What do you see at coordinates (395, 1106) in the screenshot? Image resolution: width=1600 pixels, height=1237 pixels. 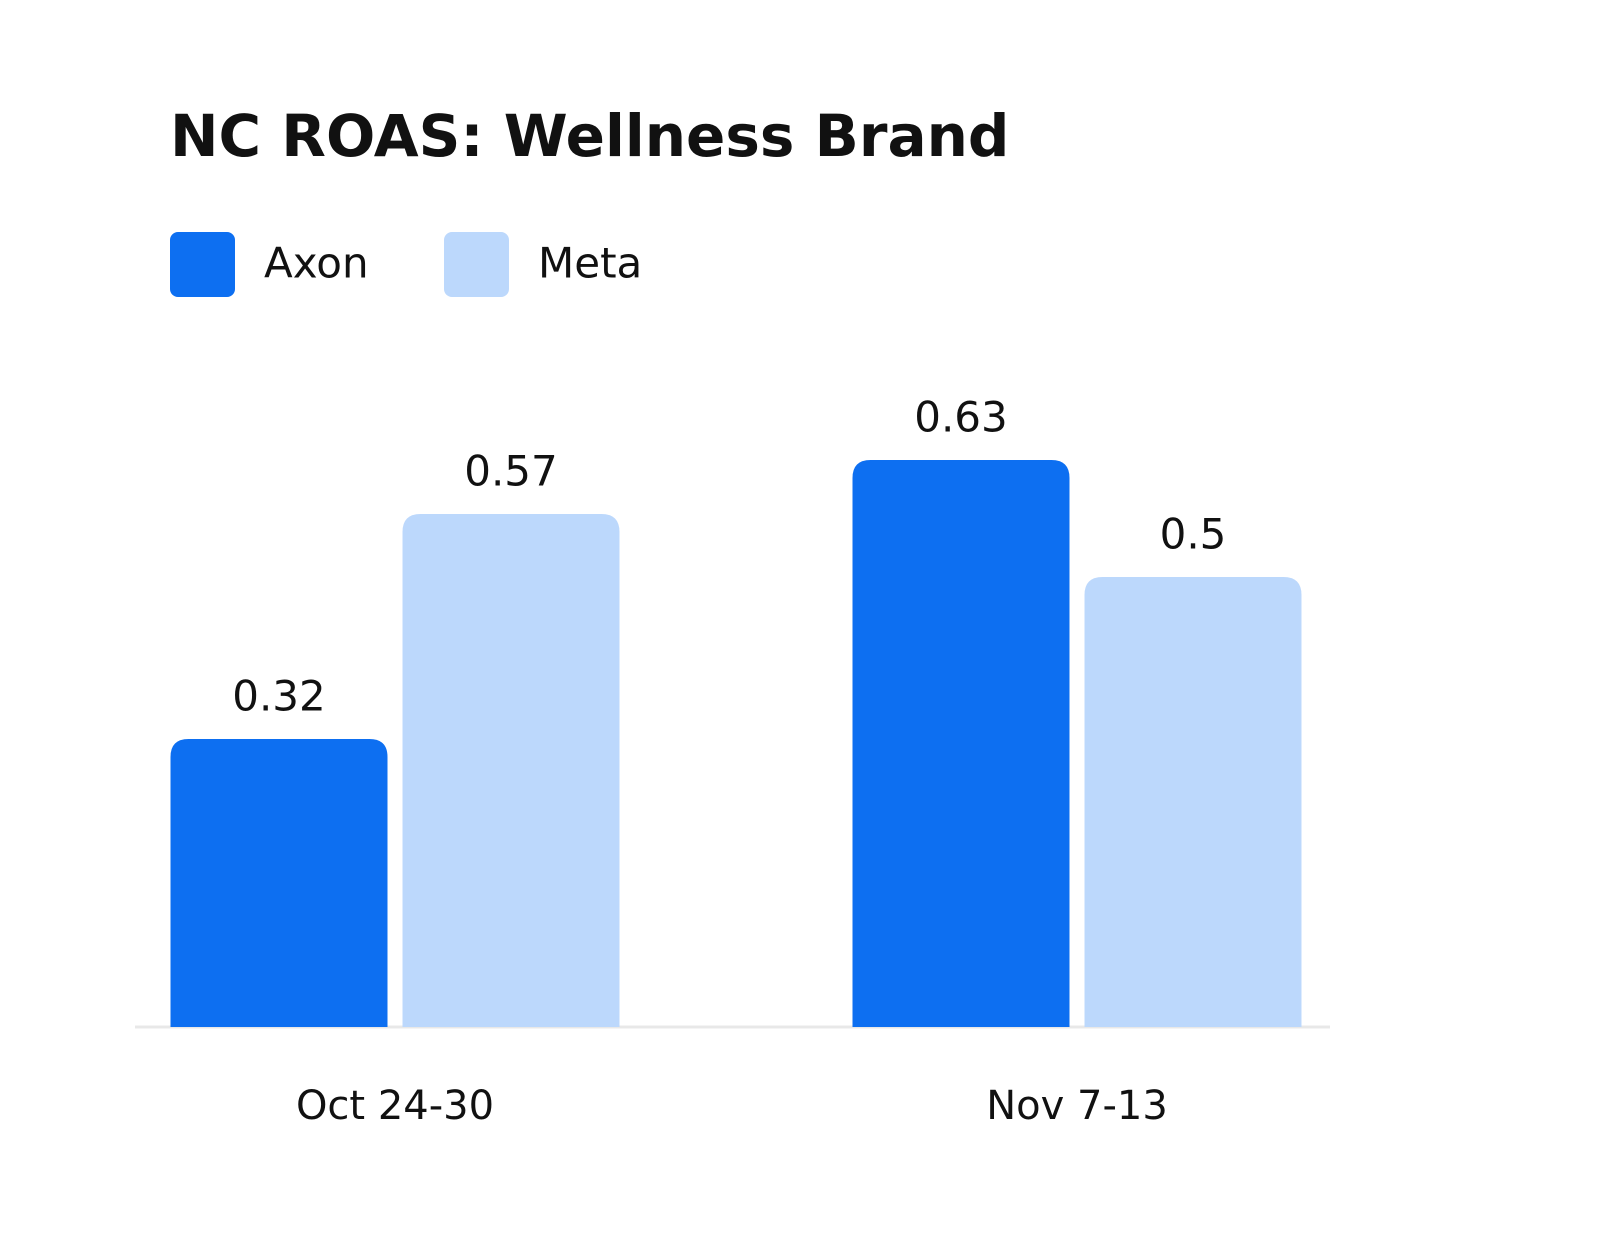 I see `x-tick-label: Oct 24-30` at bounding box center [395, 1106].